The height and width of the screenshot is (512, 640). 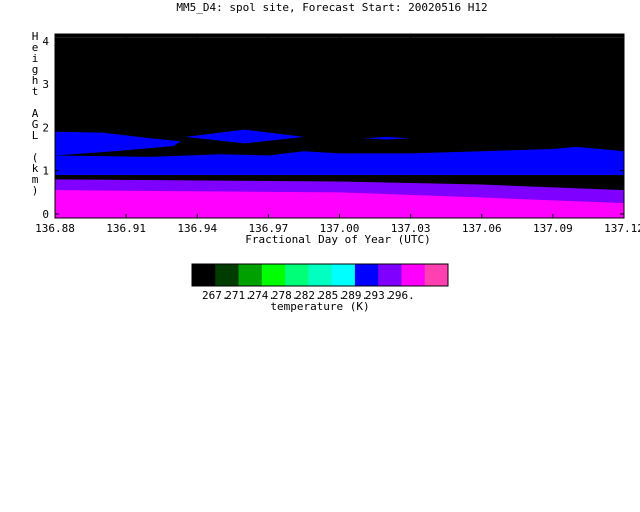 I want to click on x-tick-label: 137.09, so click(x=553, y=228).